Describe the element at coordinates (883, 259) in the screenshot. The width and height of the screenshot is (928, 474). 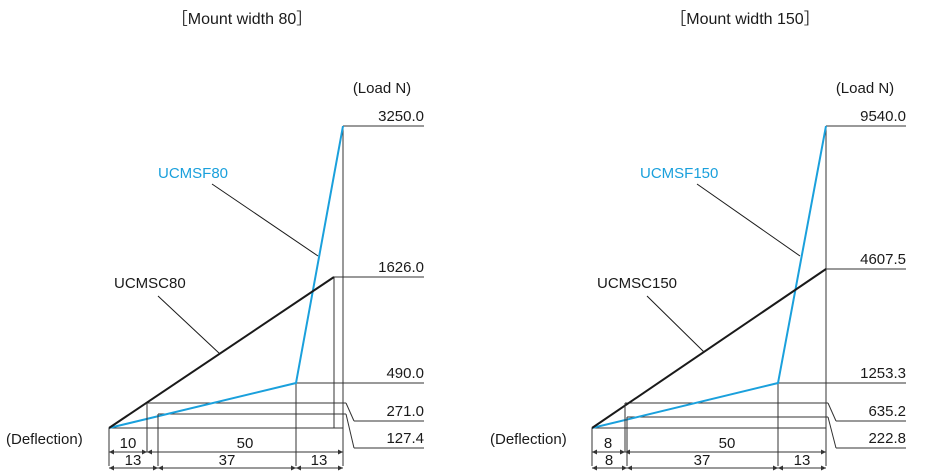
I see `load-value: 4607.5` at that location.